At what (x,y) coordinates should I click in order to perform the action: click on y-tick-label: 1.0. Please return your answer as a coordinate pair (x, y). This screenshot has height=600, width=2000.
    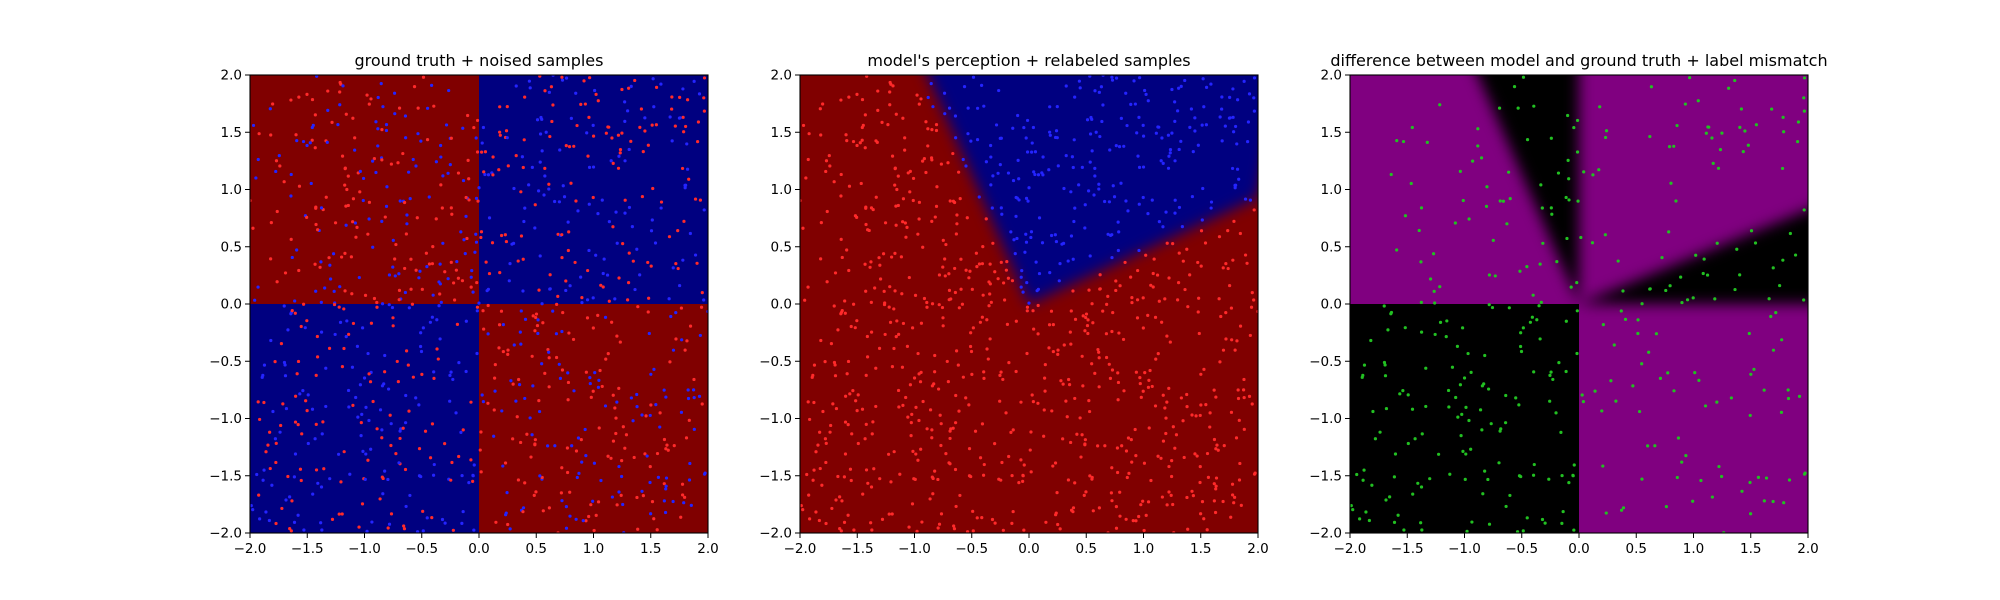
    Looking at the image, I should click on (1331, 190).